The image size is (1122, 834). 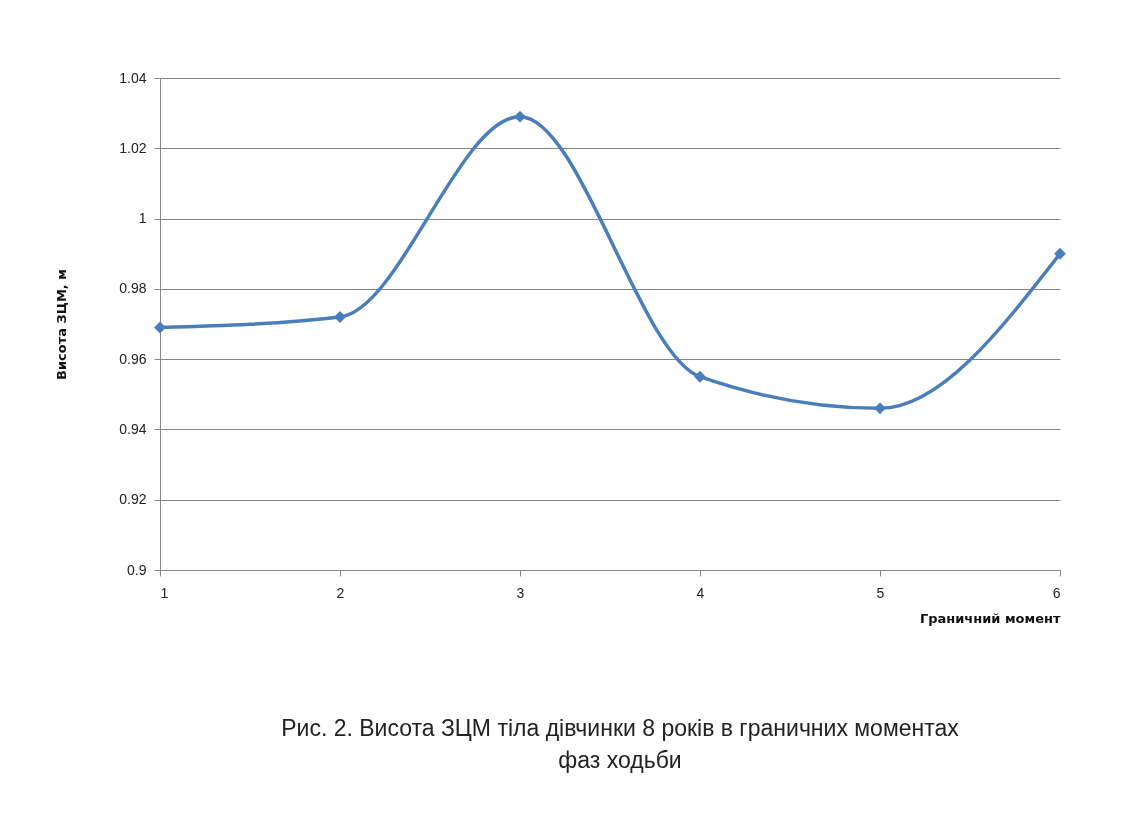 I want to click on x-tick-label: 2, so click(x=340, y=592).